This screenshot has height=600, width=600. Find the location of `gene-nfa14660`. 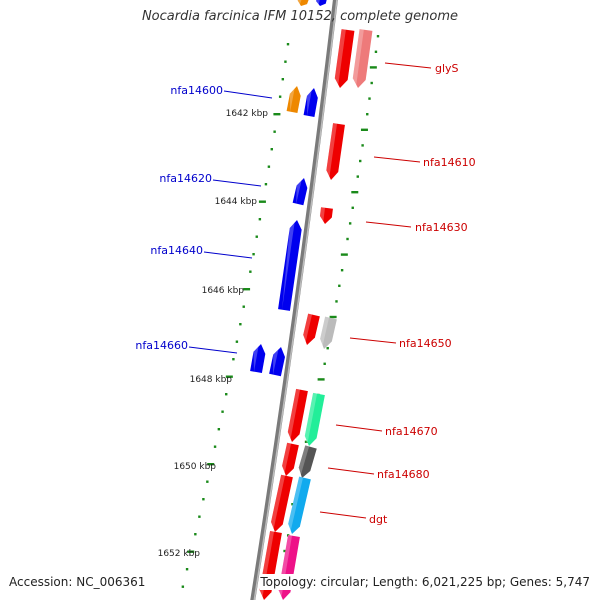

gene-nfa14660 is located at coordinates (258, 358).